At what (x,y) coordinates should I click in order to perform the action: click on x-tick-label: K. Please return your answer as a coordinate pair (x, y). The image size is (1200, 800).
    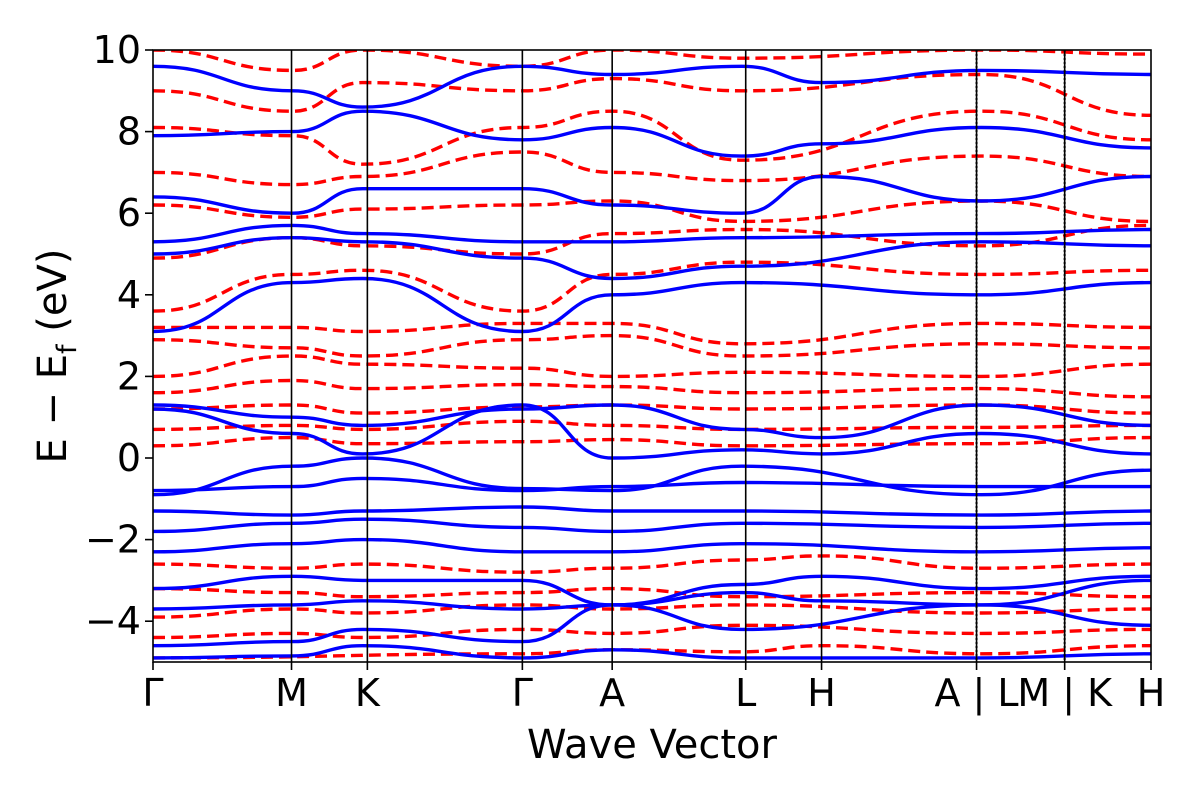
    Looking at the image, I should click on (368, 693).